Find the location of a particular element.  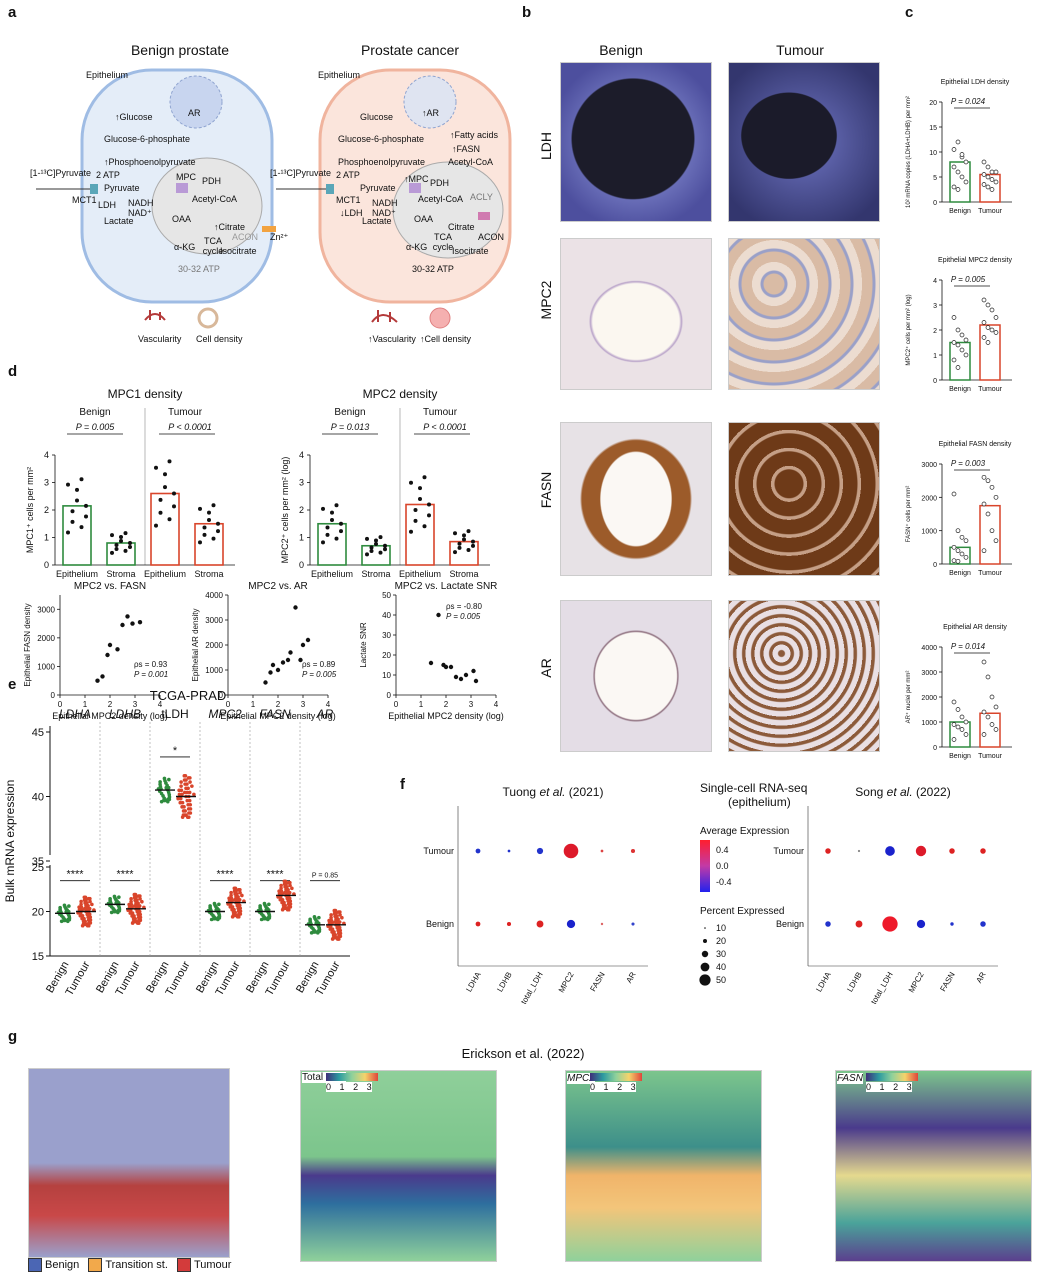

d-sc3-xtick-label: 0 is located at coordinates (396, 704).